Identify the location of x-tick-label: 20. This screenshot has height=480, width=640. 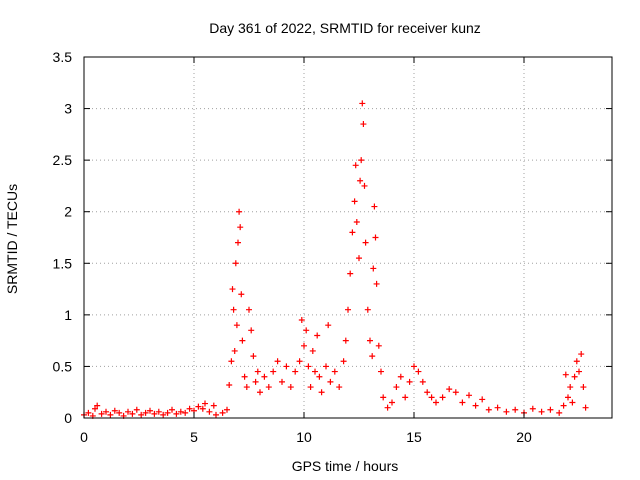
(524, 437).